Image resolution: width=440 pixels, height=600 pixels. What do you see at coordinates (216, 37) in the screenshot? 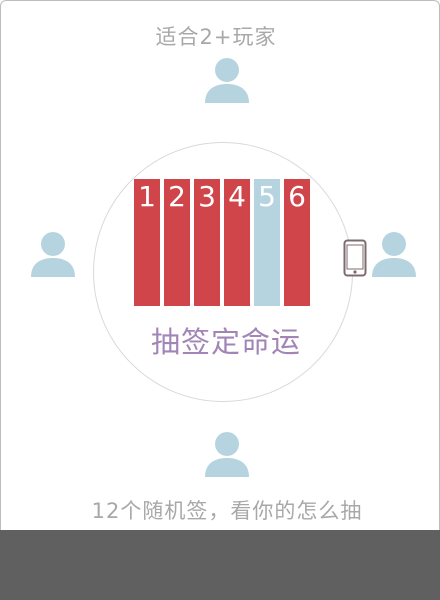
I see `player-count-title: 适合2+玩家` at bounding box center [216, 37].